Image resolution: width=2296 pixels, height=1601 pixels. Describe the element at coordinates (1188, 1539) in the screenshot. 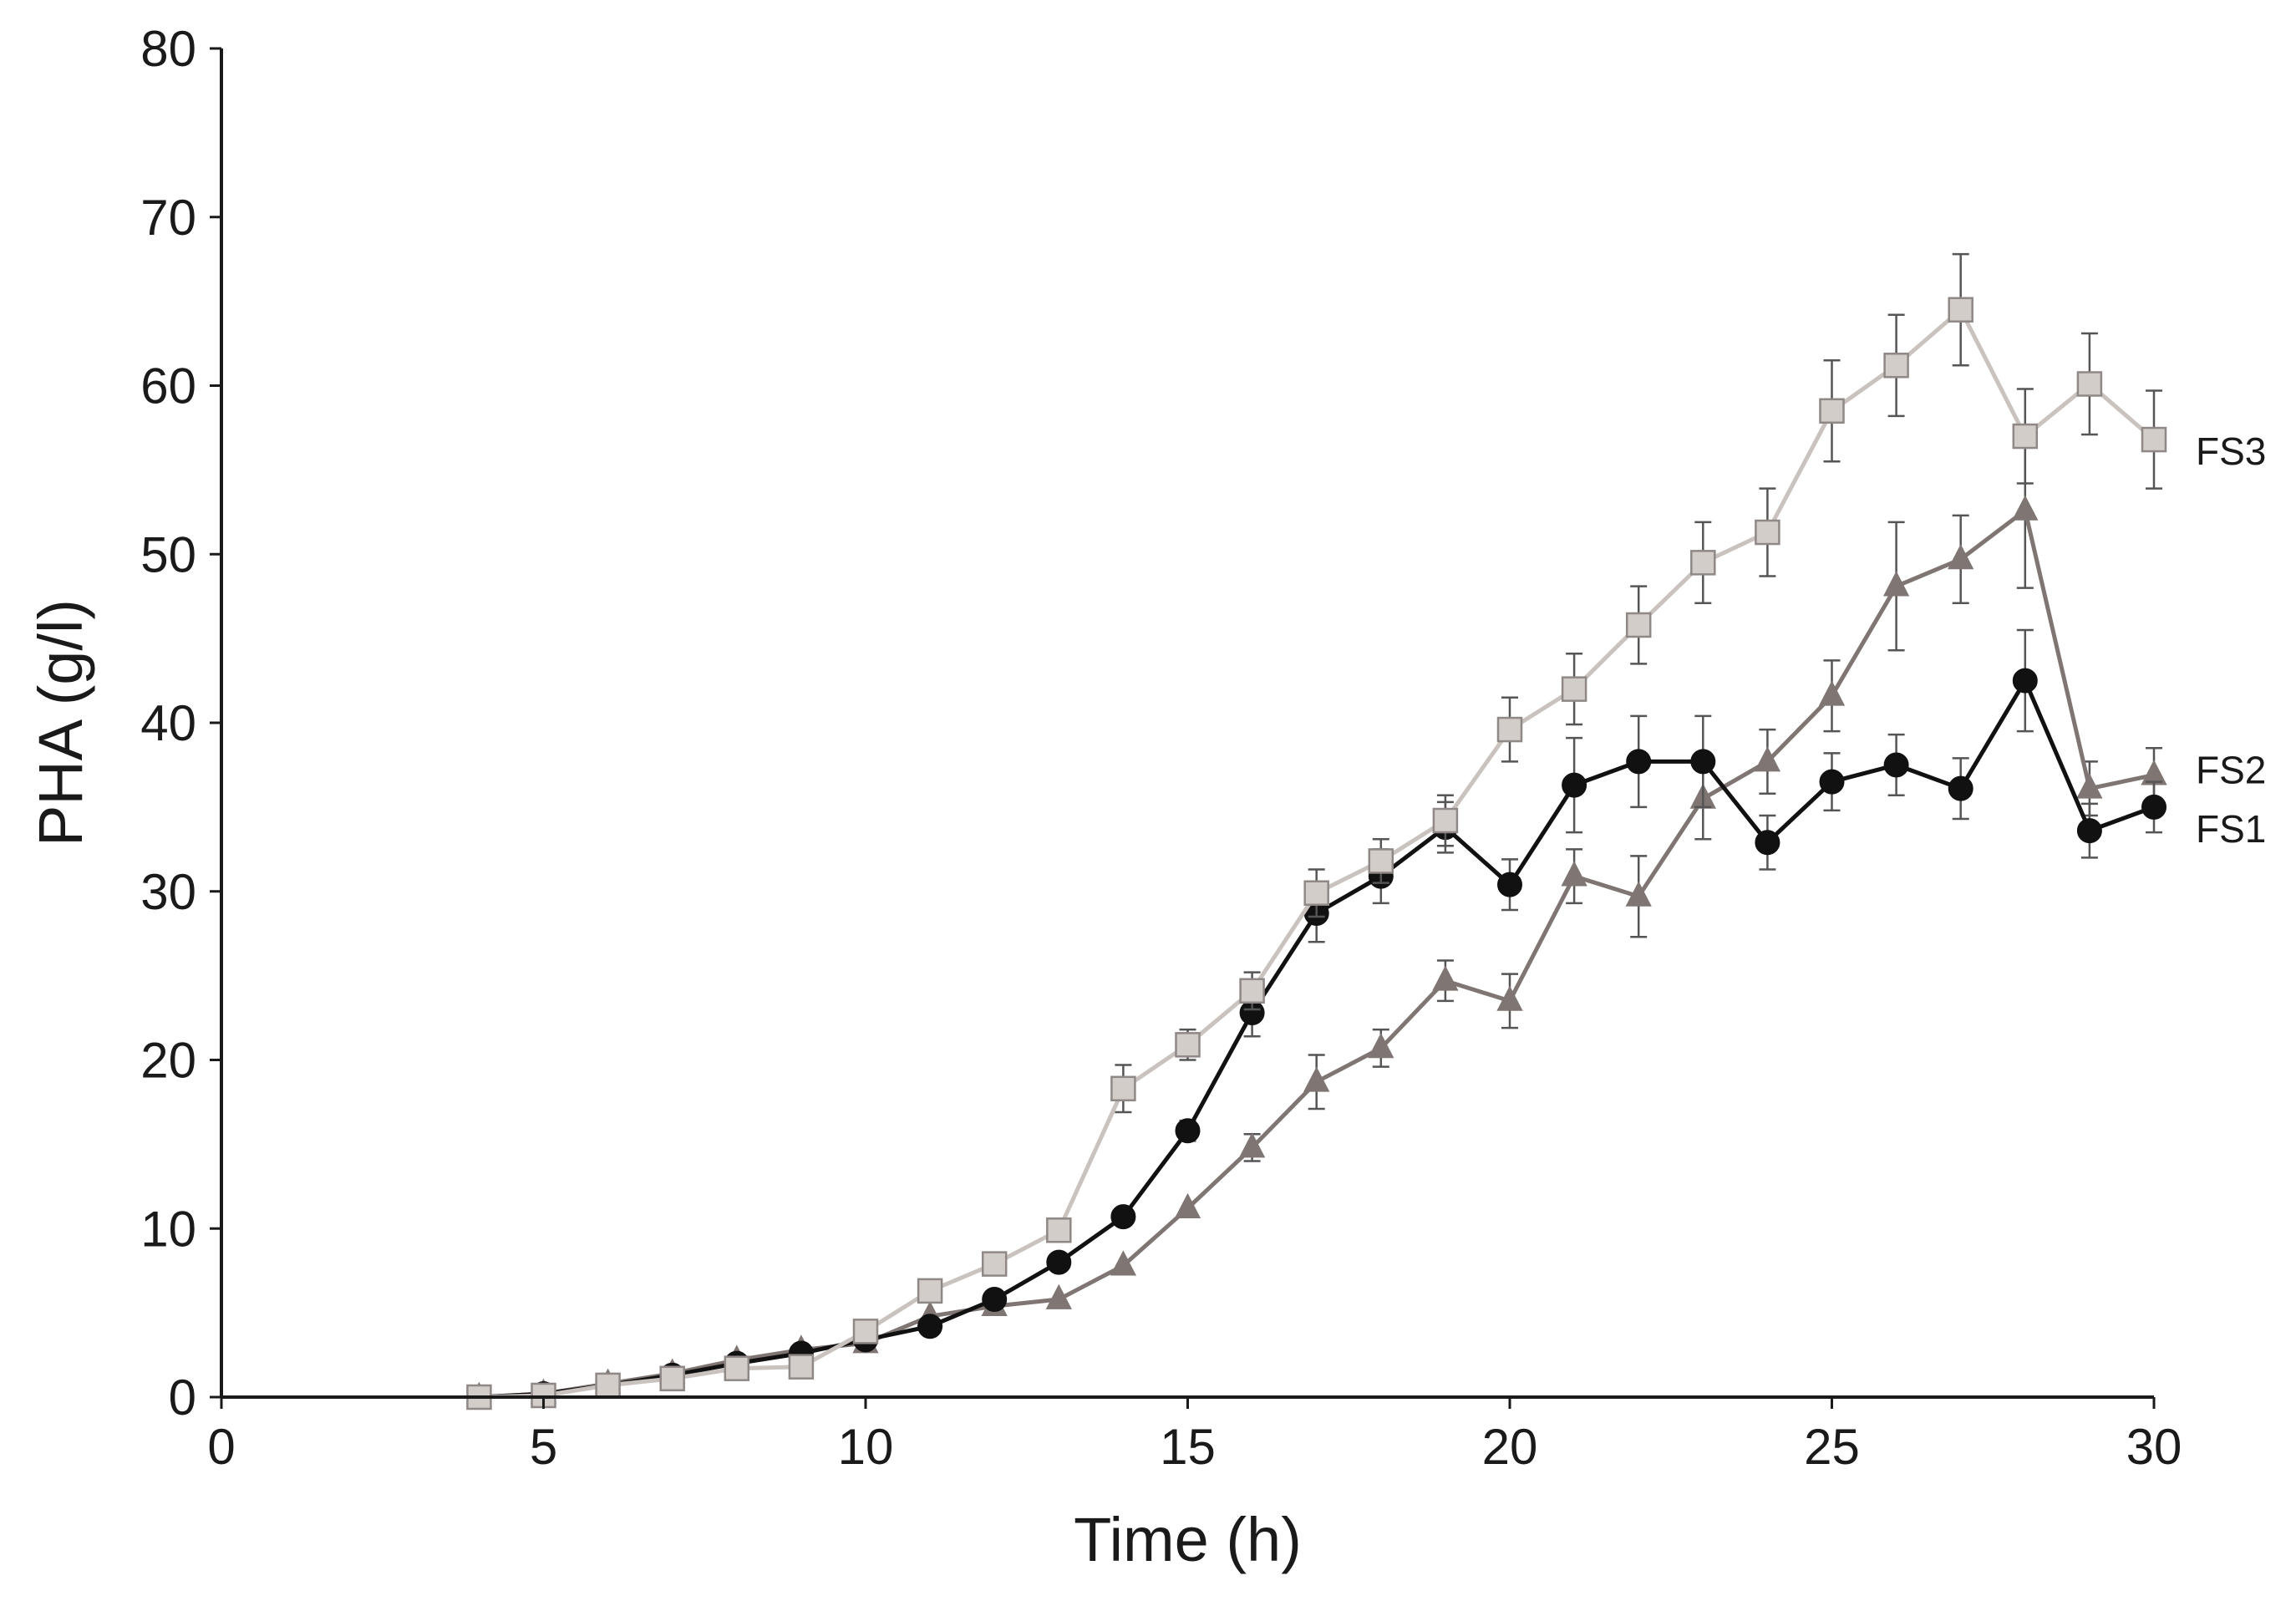

I see `x-axis-title: Time (h)` at that location.